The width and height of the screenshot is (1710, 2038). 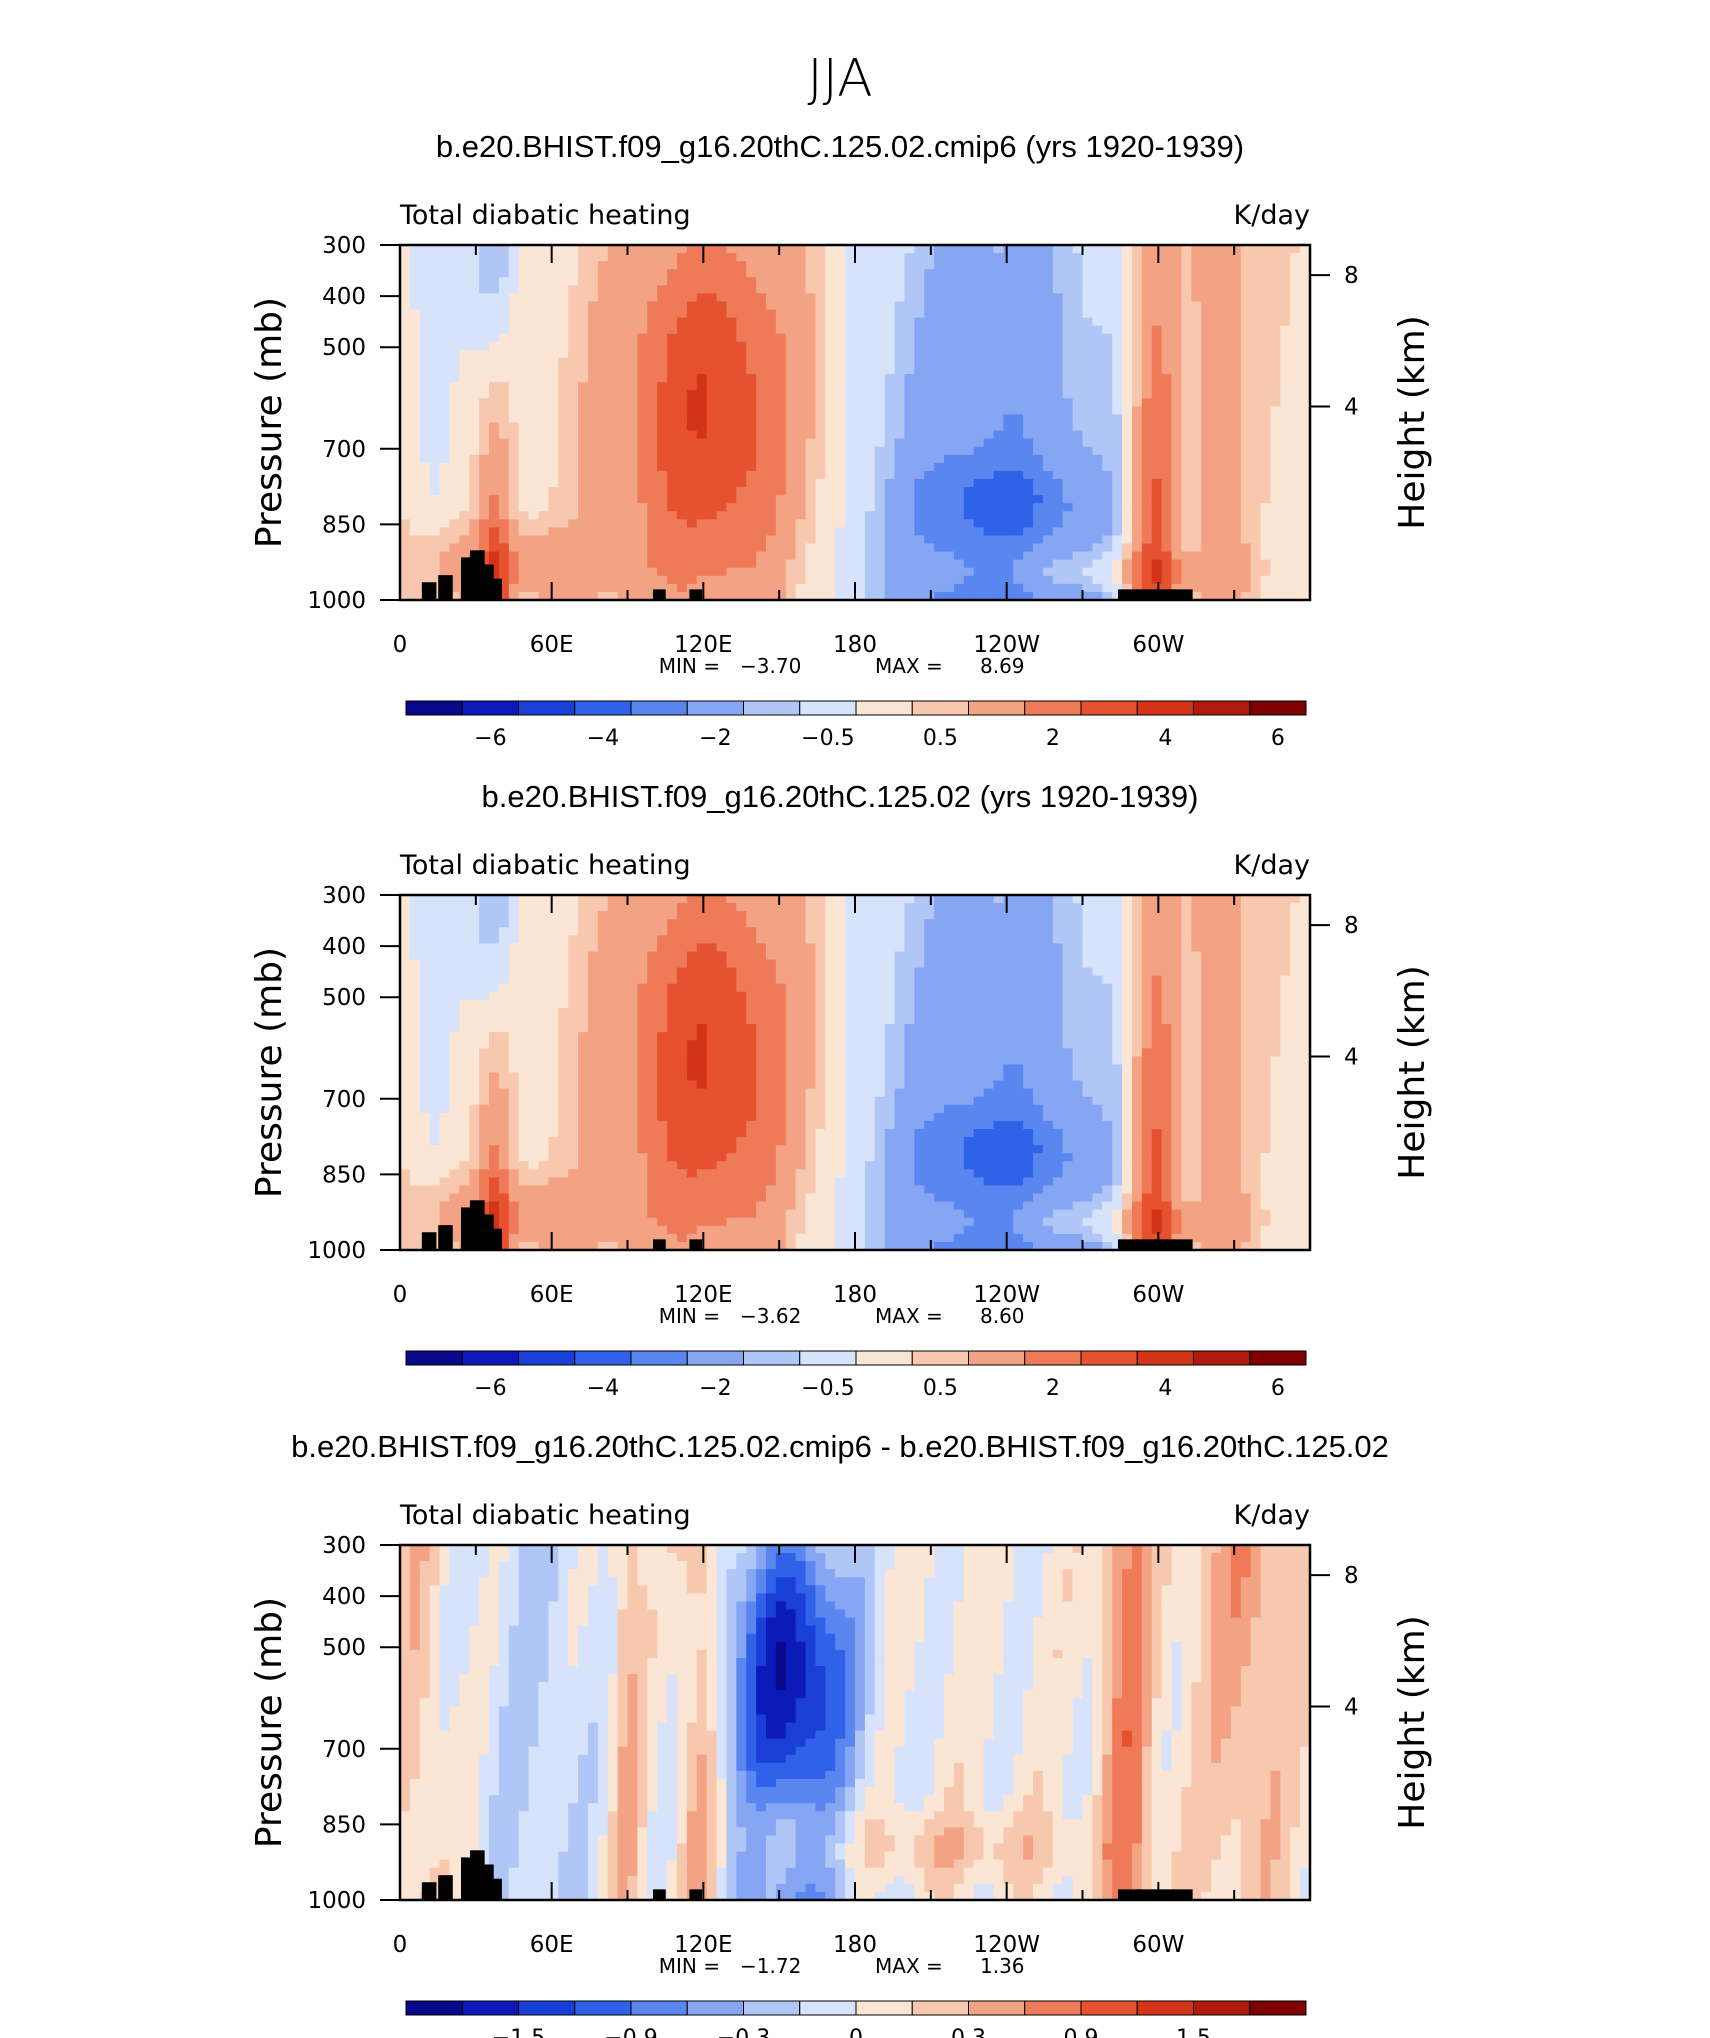 I want to click on colorbar-label: 4, so click(x=1165, y=738).